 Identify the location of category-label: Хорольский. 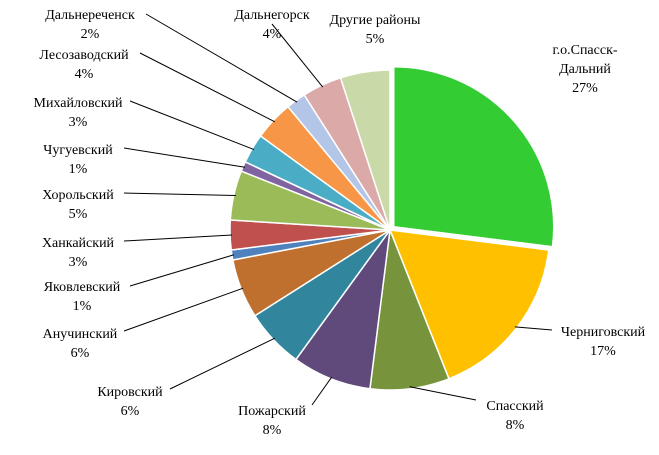
(78, 195).